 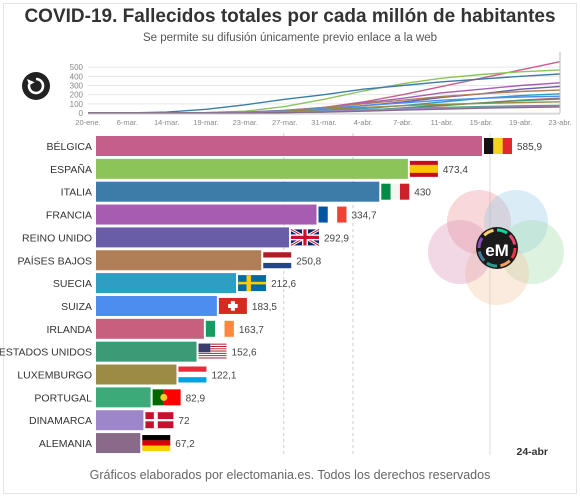 I want to click on electomania-logo: eM, so click(x=496, y=247).